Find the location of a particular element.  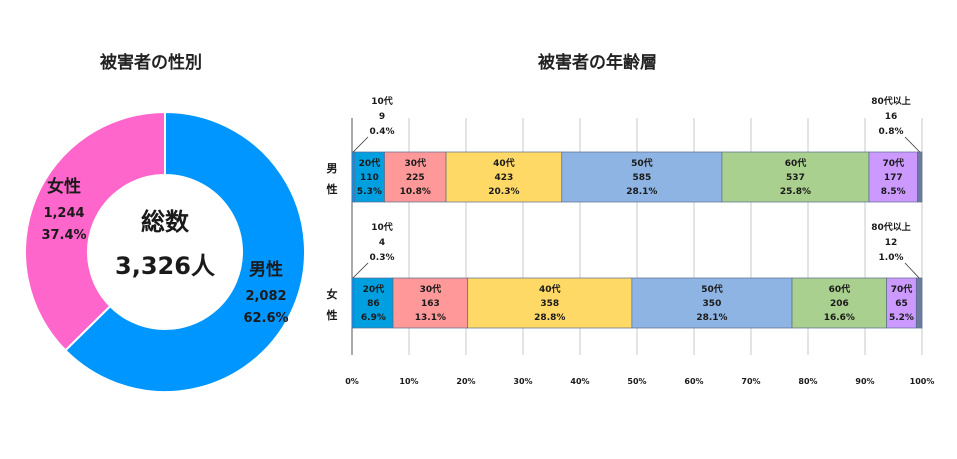

x-tick-label: 80% is located at coordinates (807, 381).